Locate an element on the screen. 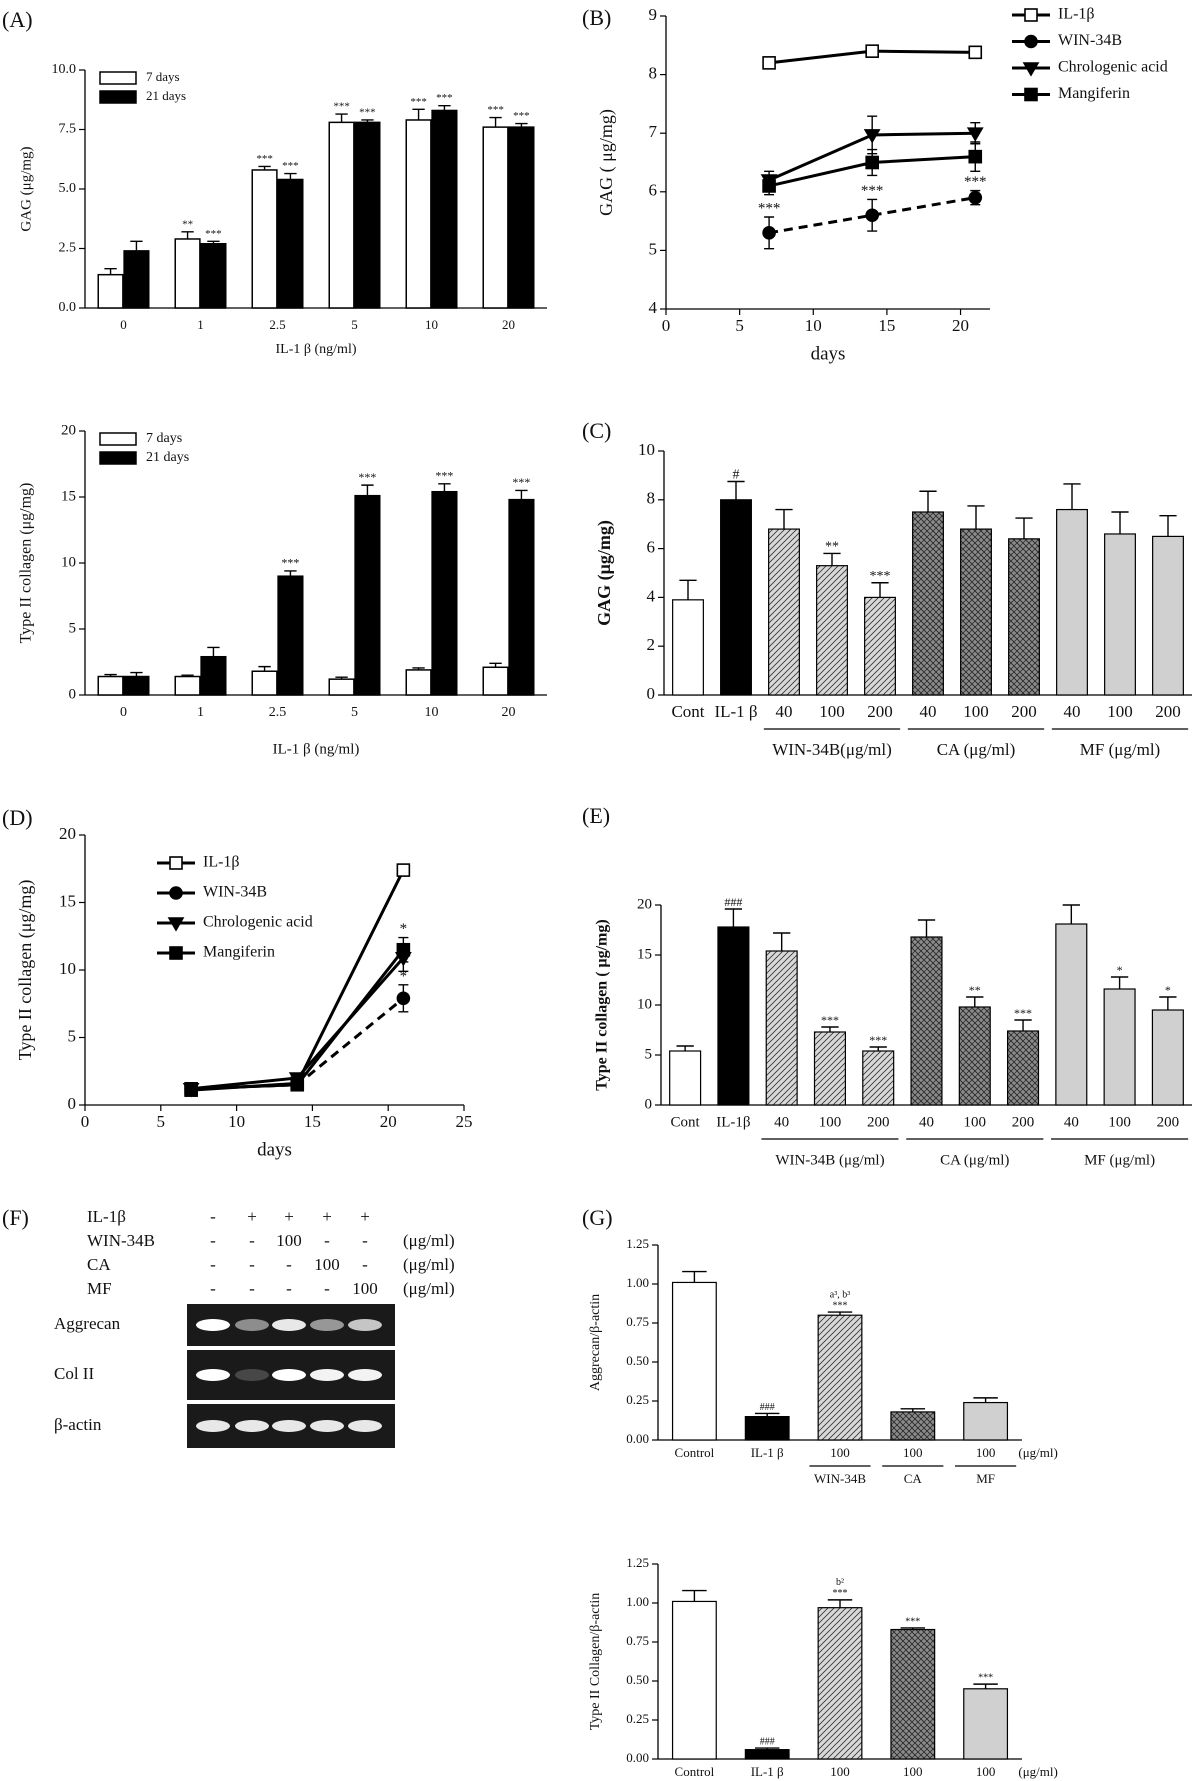 The image size is (1200, 1781). condition-name: CA is located at coordinates (99, 1264).